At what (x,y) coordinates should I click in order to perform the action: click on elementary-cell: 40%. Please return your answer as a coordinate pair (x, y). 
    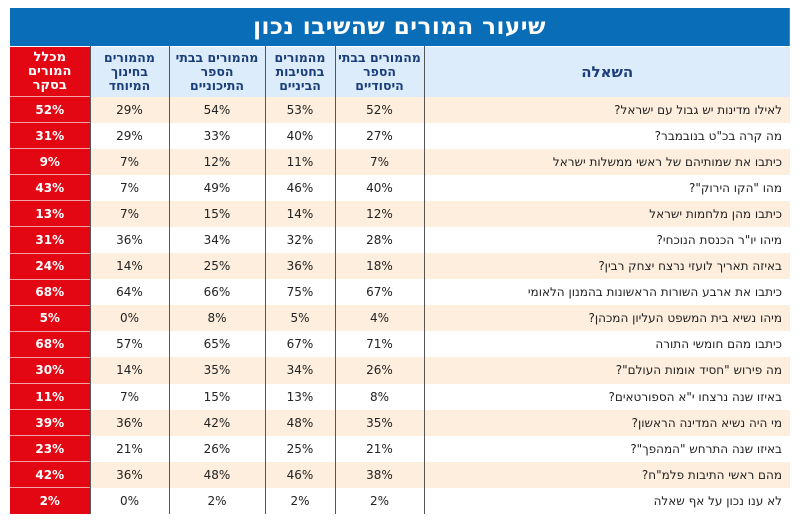
    Looking at the image, I should click on (379, 187).